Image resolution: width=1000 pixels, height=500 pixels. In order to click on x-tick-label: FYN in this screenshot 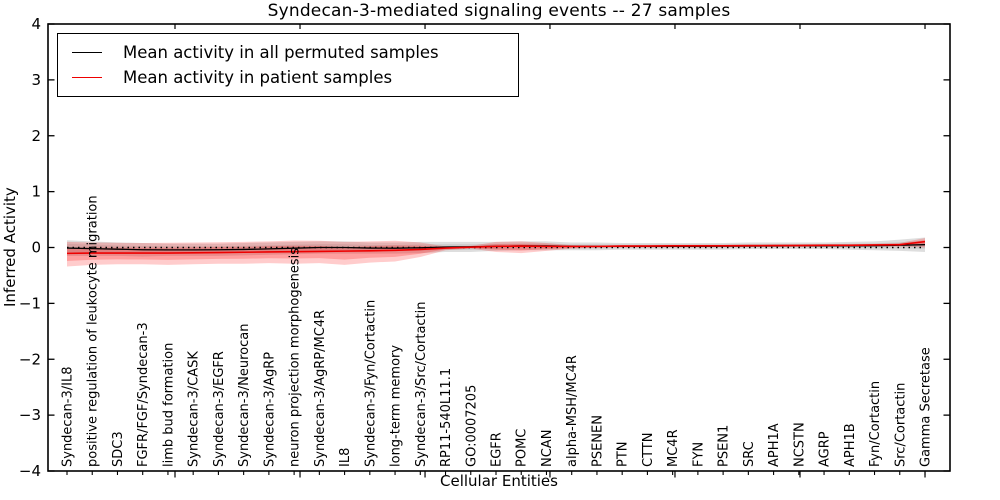, I will do `click(698, 454)`.